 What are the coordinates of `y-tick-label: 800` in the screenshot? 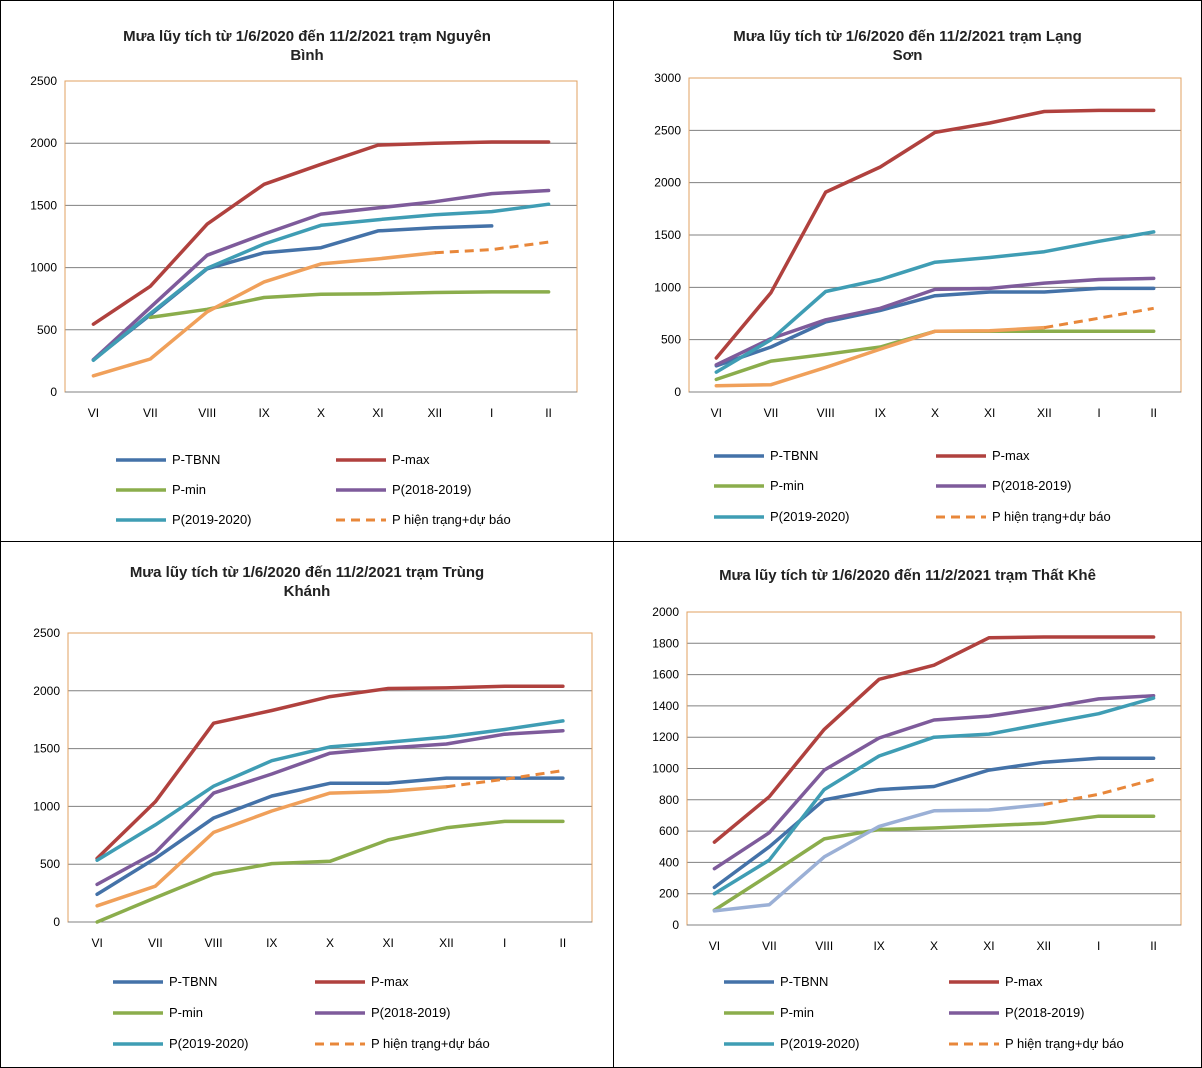 It's located at (669, 800).